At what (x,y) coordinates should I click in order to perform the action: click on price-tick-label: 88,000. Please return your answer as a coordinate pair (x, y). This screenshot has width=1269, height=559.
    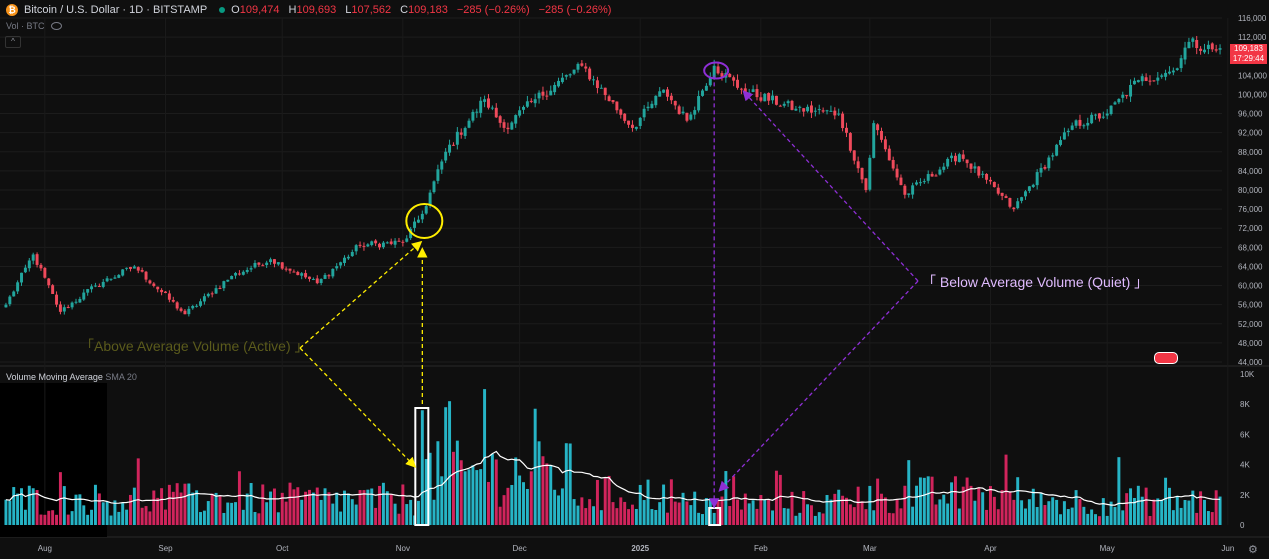
    Looking at the image, I should click on (1250, 152).